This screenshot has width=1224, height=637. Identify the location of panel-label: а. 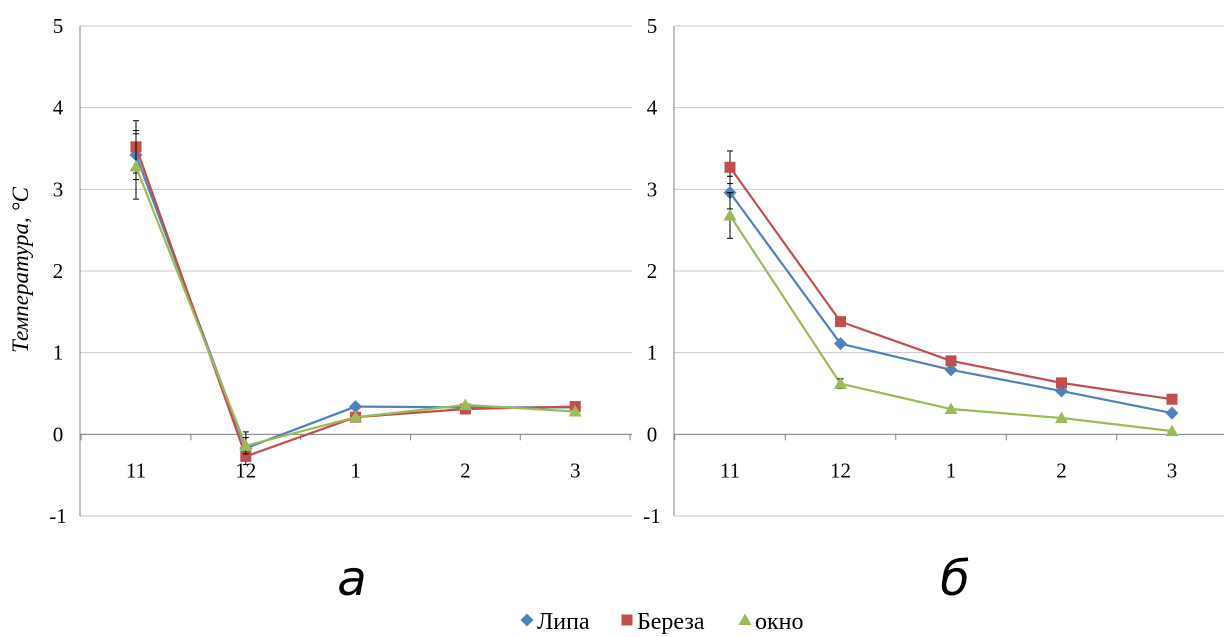
(351, 579).